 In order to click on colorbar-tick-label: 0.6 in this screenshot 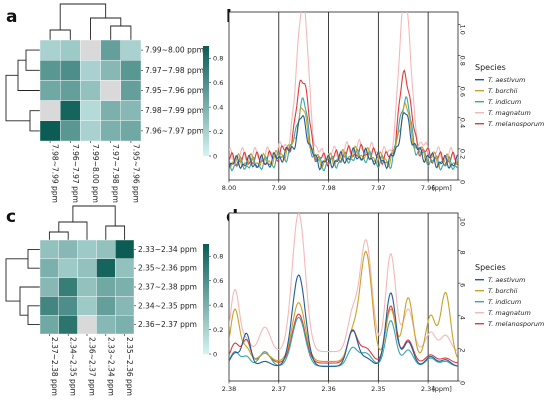, I will do `click(218, 281)`.